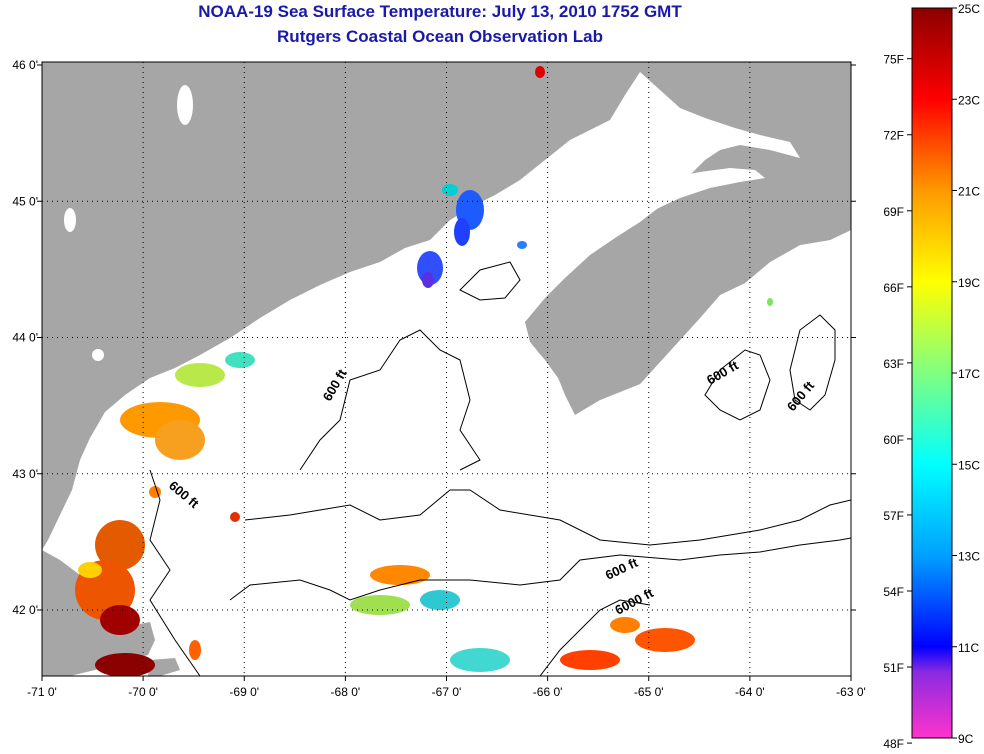  What do you see at coordinates (25, 474) in the screenshot?
I see `y-tick-label: 43 0'` at bounding box center [25, 474].